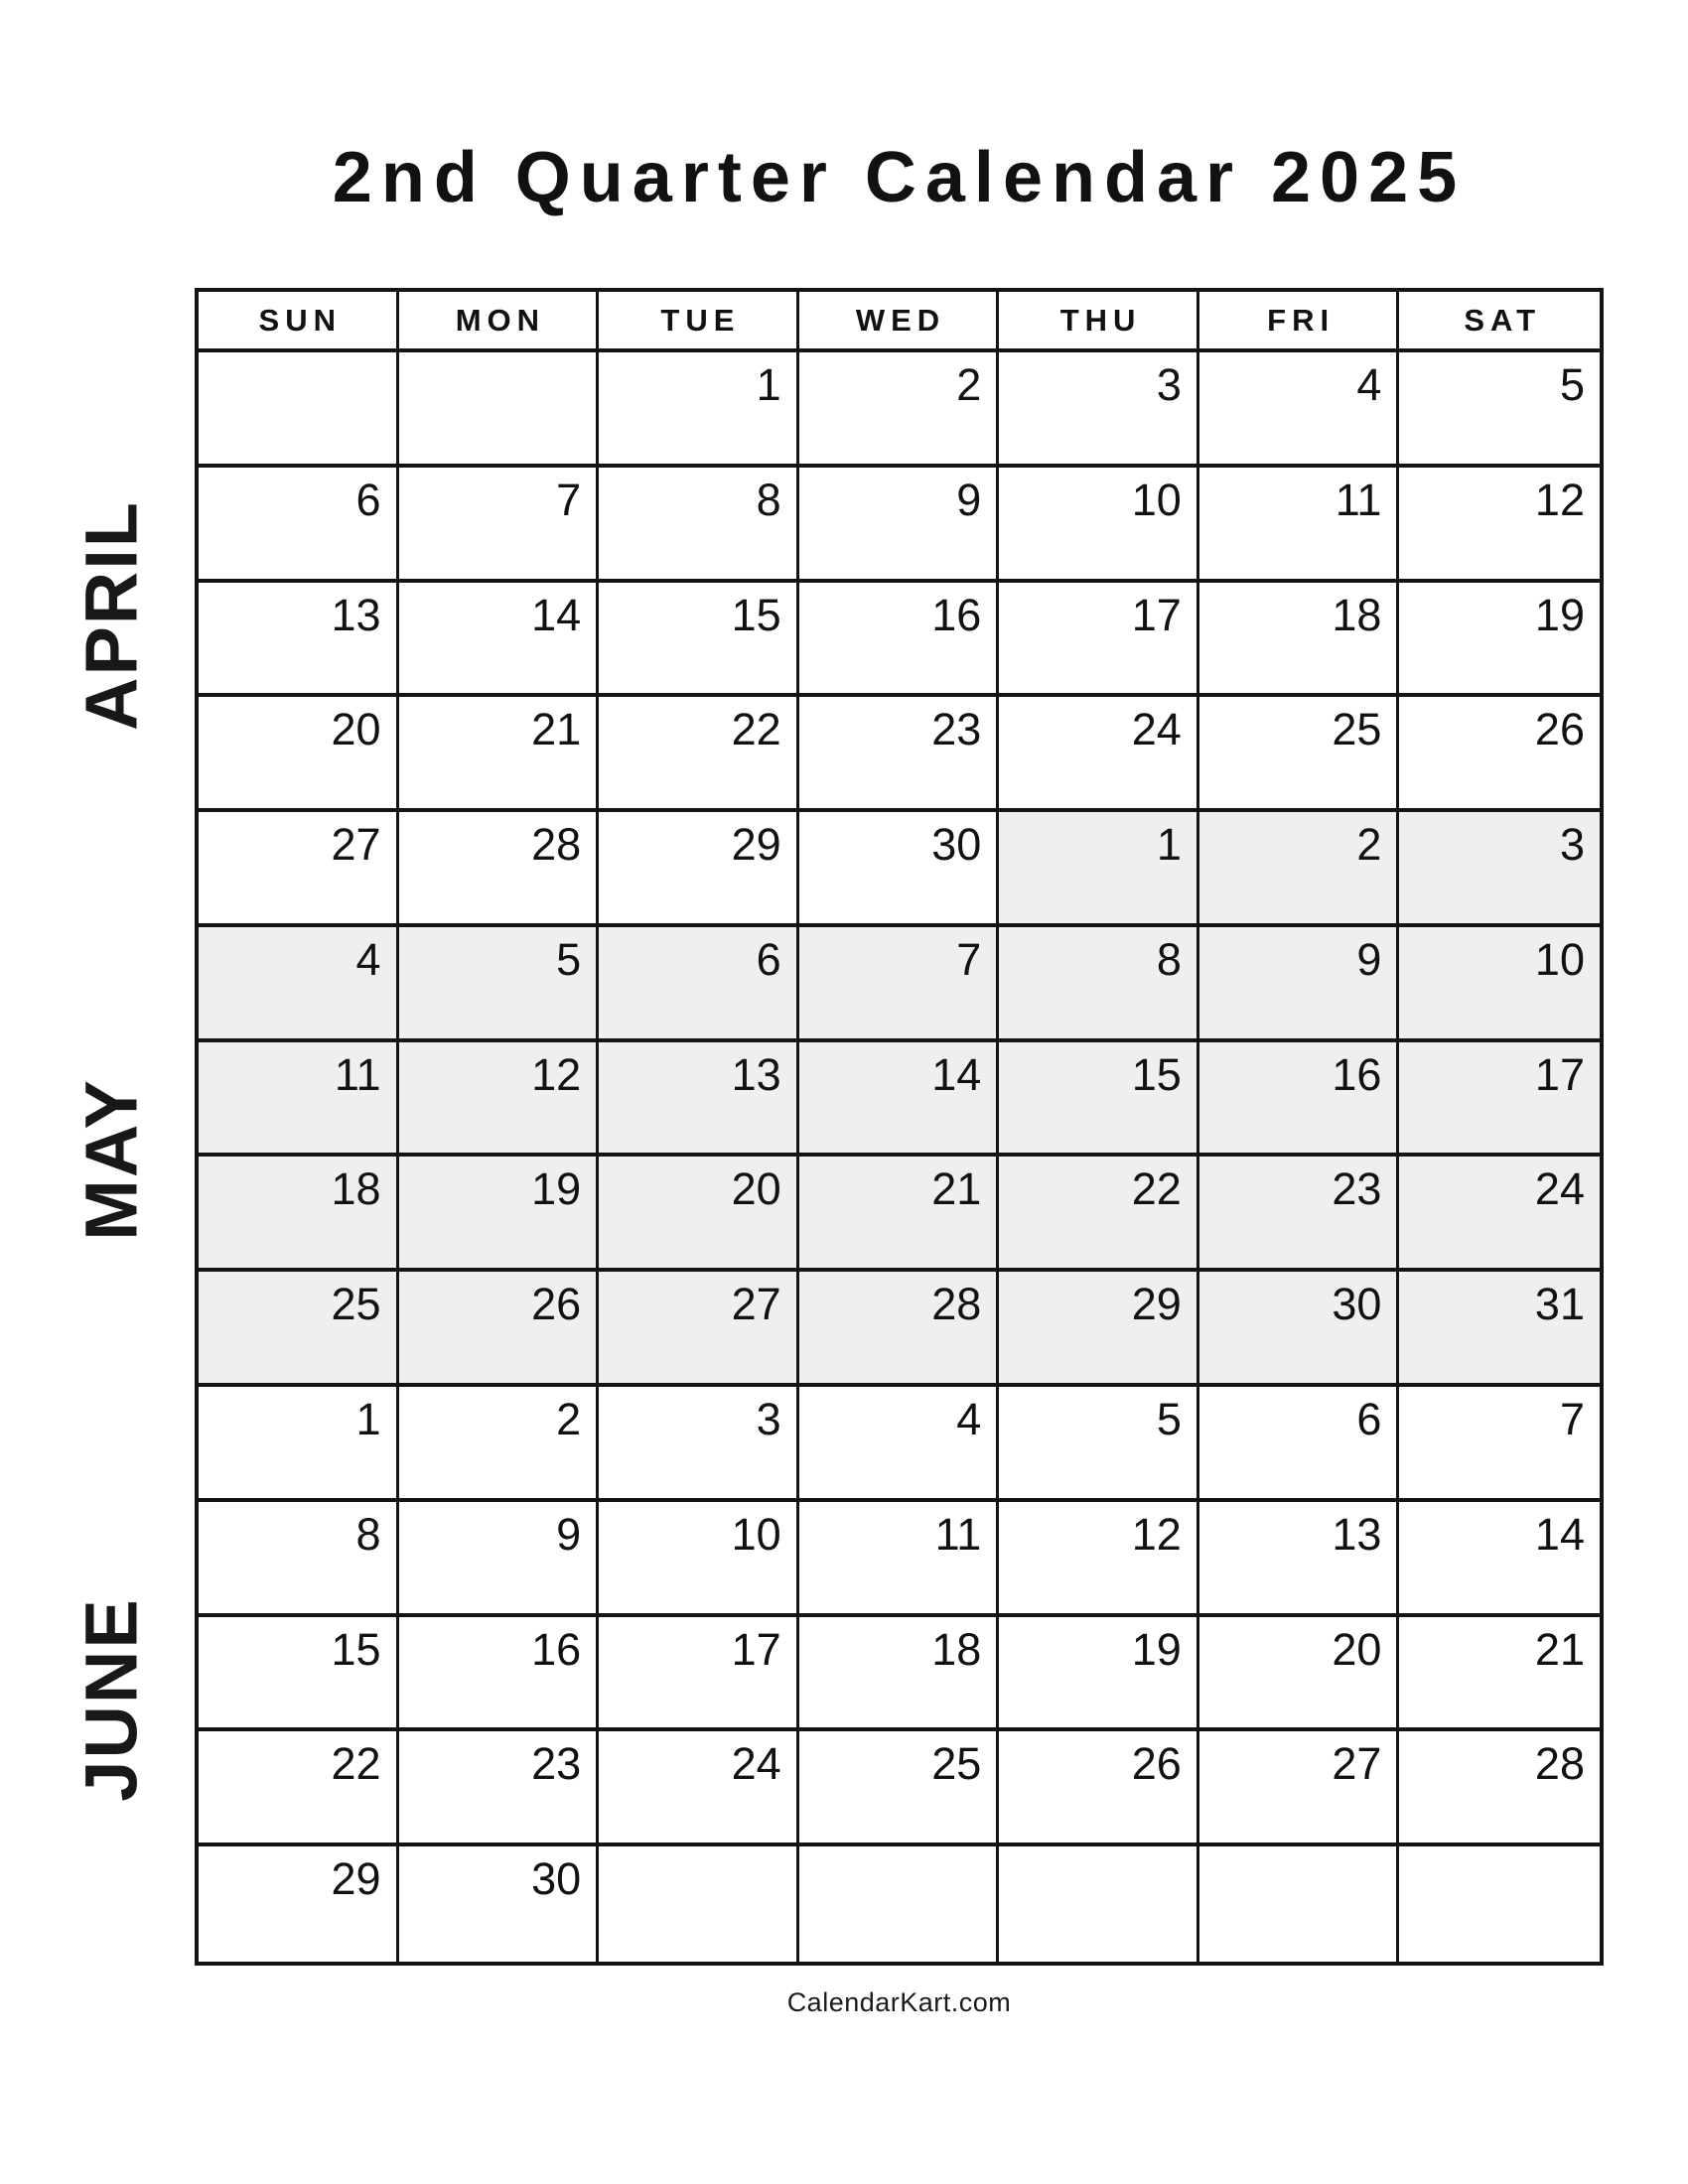 This screenshot has height=2184, width=1688. I want to click on weekday-header-wed: WED, so click(899, 322).